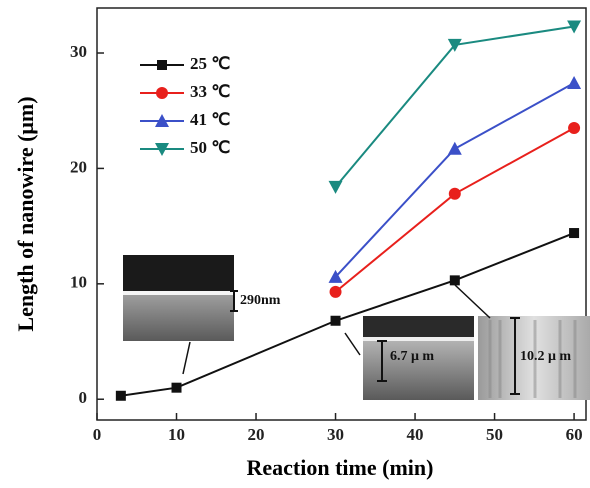 Image resolution: width=590 pixels, height=488 pixels. Describe the element at coordinates (494, 434) in the screenshot. I see `x-tick-label: 50` at that location.